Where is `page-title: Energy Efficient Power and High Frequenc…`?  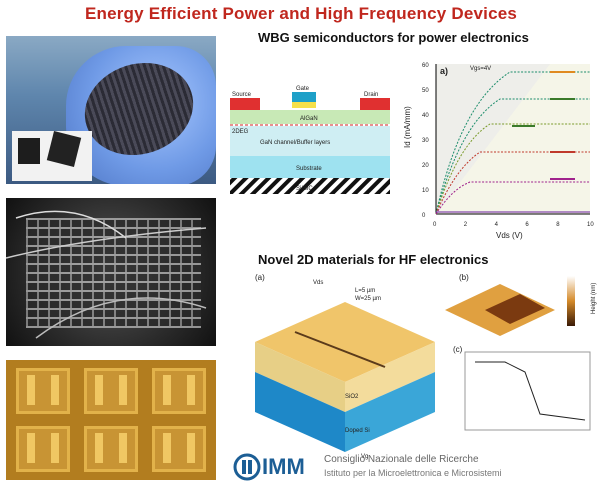 page-title: Energy Efficient Power and High Frequenc… is located at coordinates (301, 13).